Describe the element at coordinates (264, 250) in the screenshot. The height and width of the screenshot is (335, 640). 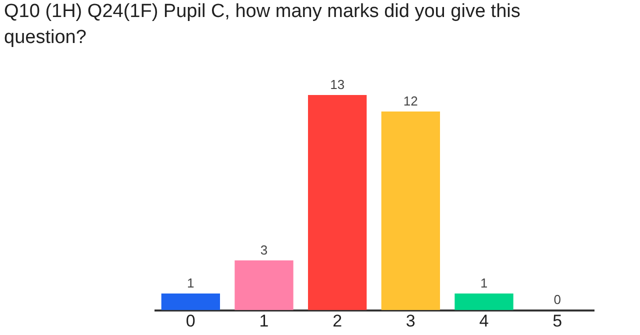
I see `data-label: 3` at that location.